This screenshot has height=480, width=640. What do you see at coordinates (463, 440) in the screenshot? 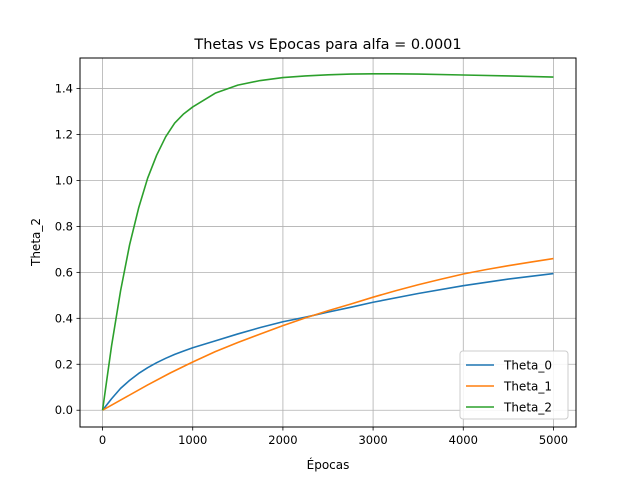
I see `x-tick-label: 4000` at bounding box center [463, 440].